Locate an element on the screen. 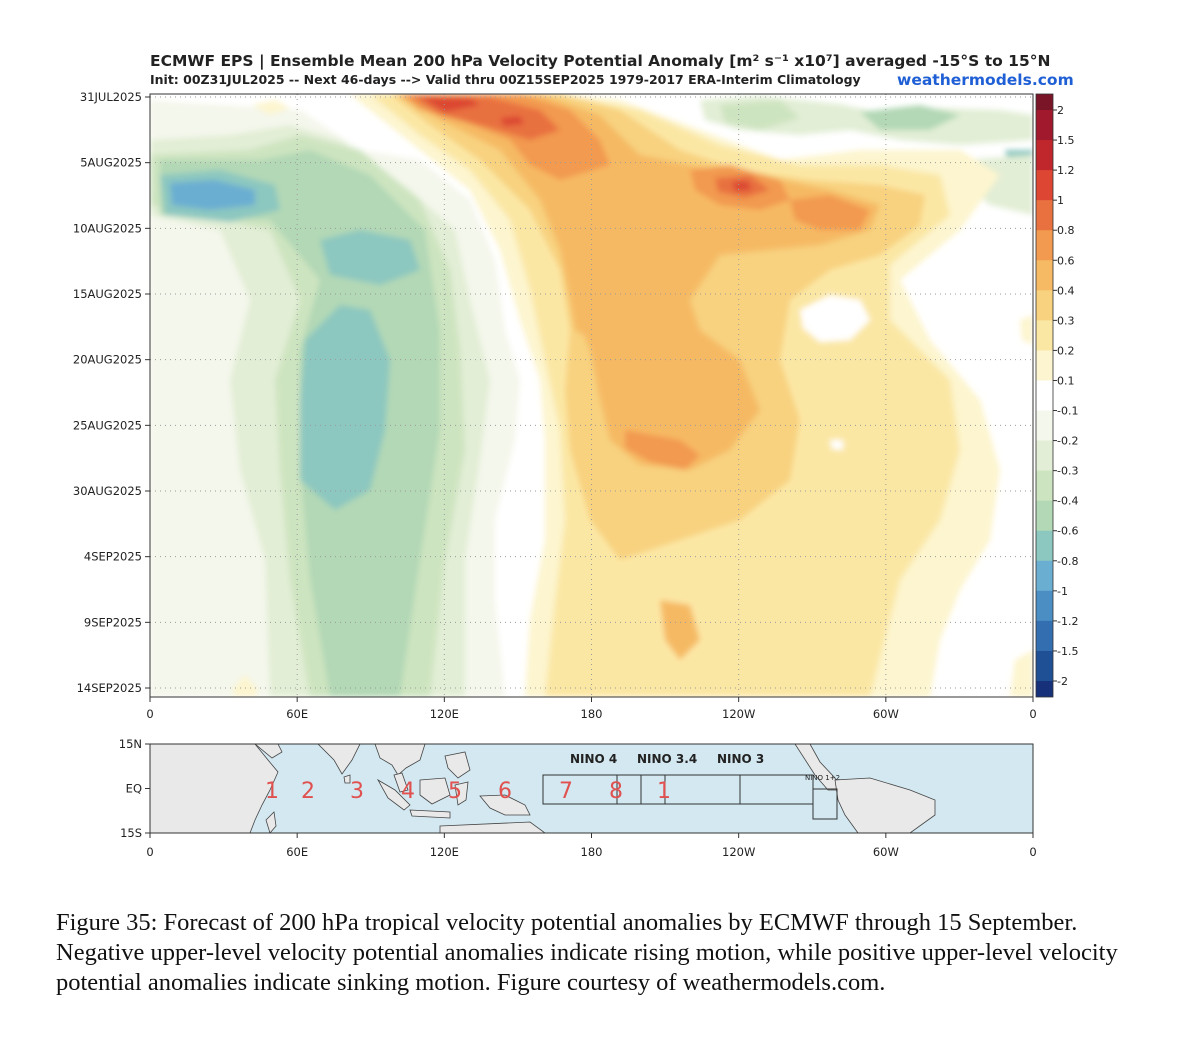 The width and height of the screenshot is (1198, 1048). y-tick-label: 31JUL2025 is located at coordinates (111, 97).